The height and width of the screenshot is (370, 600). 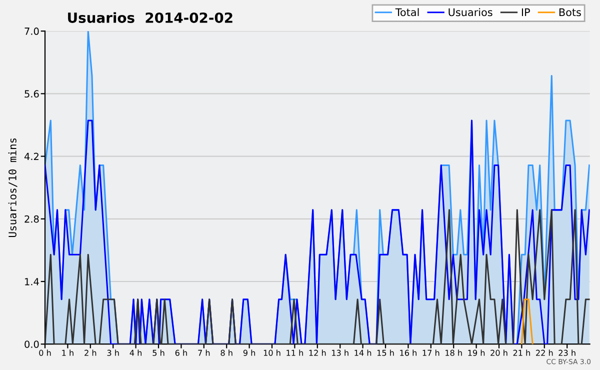 What do you see at coordinates (499, 353) in the screenshot?
I see `x-tick-label: 20 h` at bounding box center [499, 353].